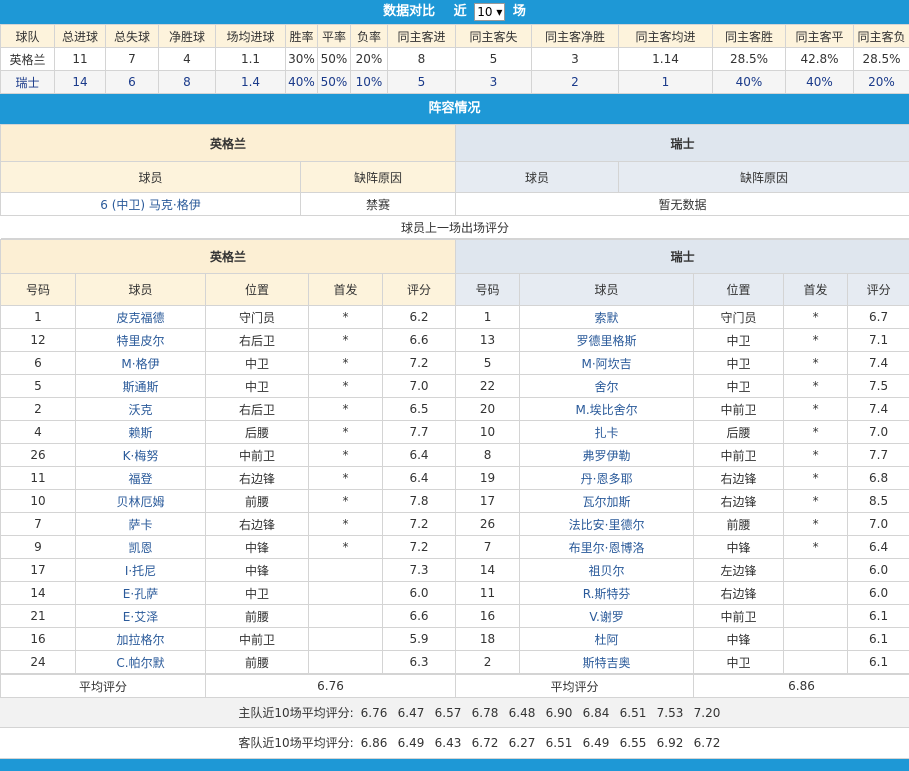 The height and width of the screenshot is (771, 909). What do you see at coordinates (607, 317) in the screenshot?
I see `player-name: 索默` at bounding box center [607, 317].